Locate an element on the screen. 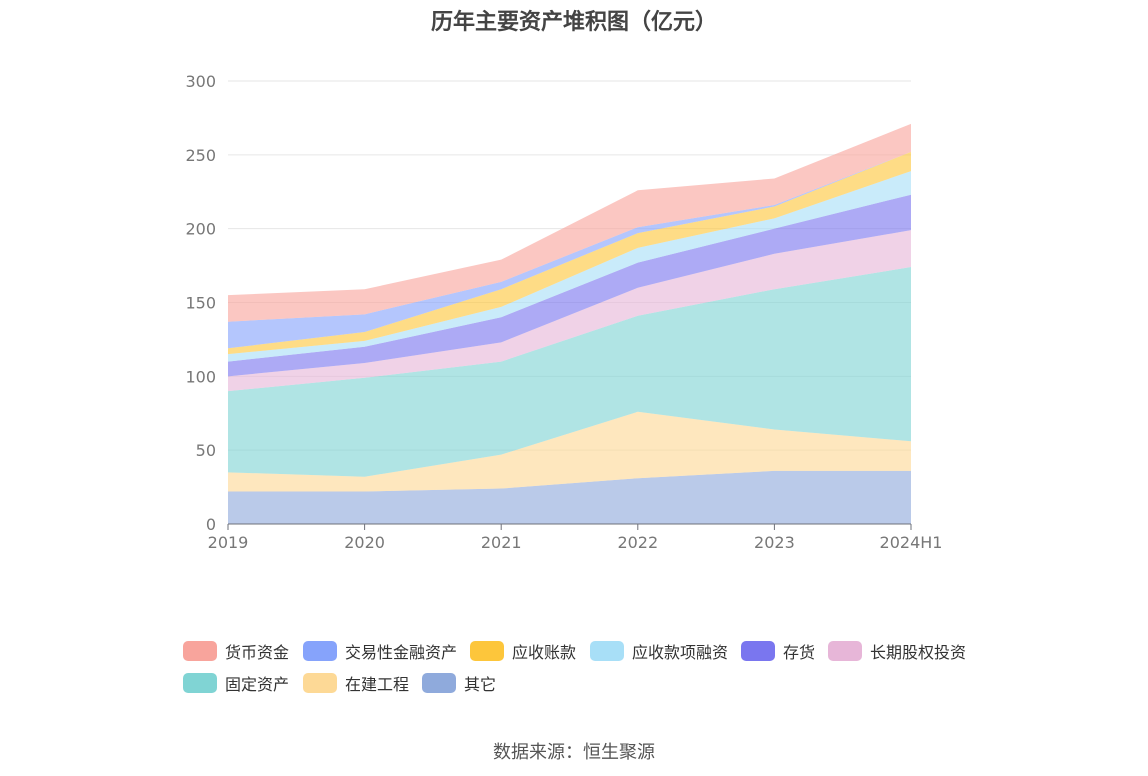  legend-item: 其它 is located at coordinates (459, 683).